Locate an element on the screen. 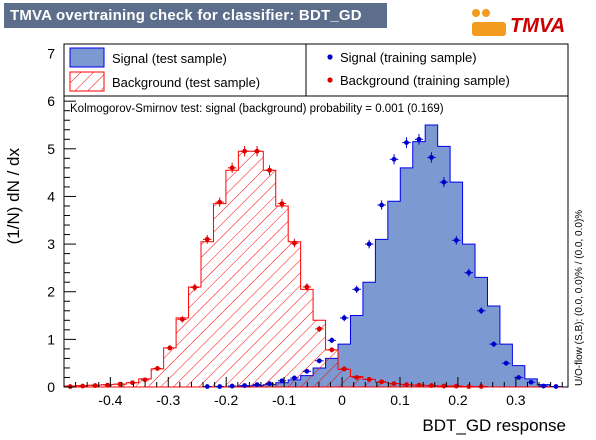  legend-swatch-signal-test is located at coordinates (87, 57).